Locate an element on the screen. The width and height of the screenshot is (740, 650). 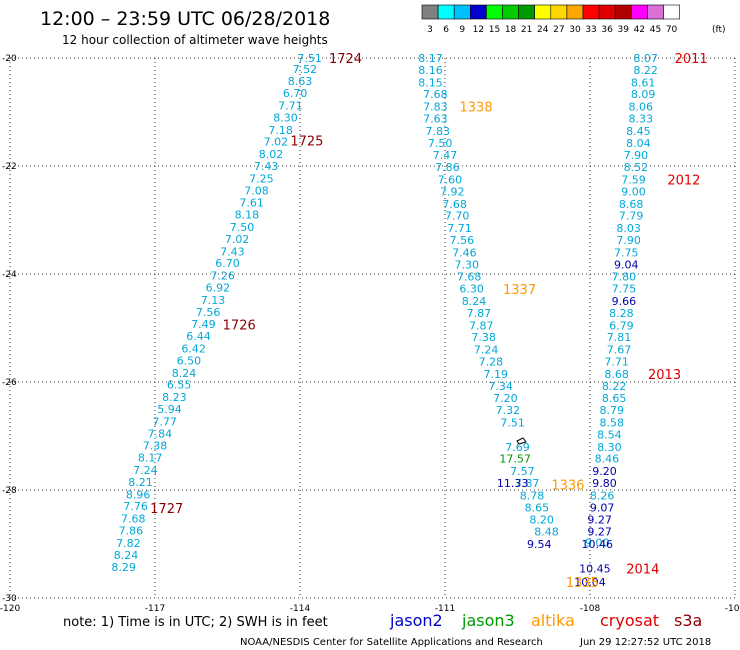
swh-value-cryosat: 5.94 is located at coordinates (169, 409).